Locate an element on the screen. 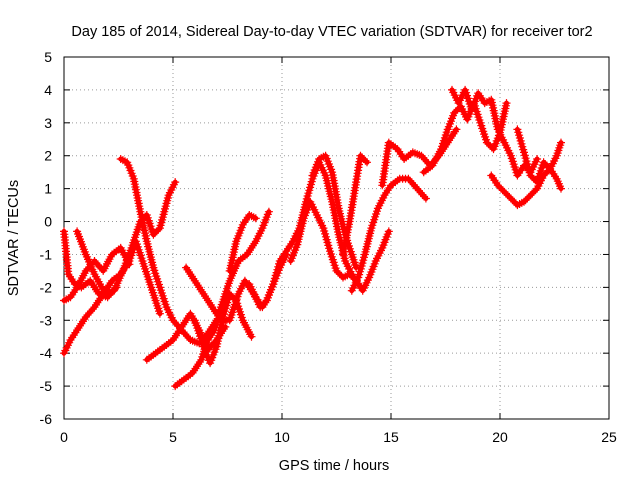 The width and height of the screenshot is (640, 480). x-axis-label: GPS time / hours is located at coordinates (334, 466).